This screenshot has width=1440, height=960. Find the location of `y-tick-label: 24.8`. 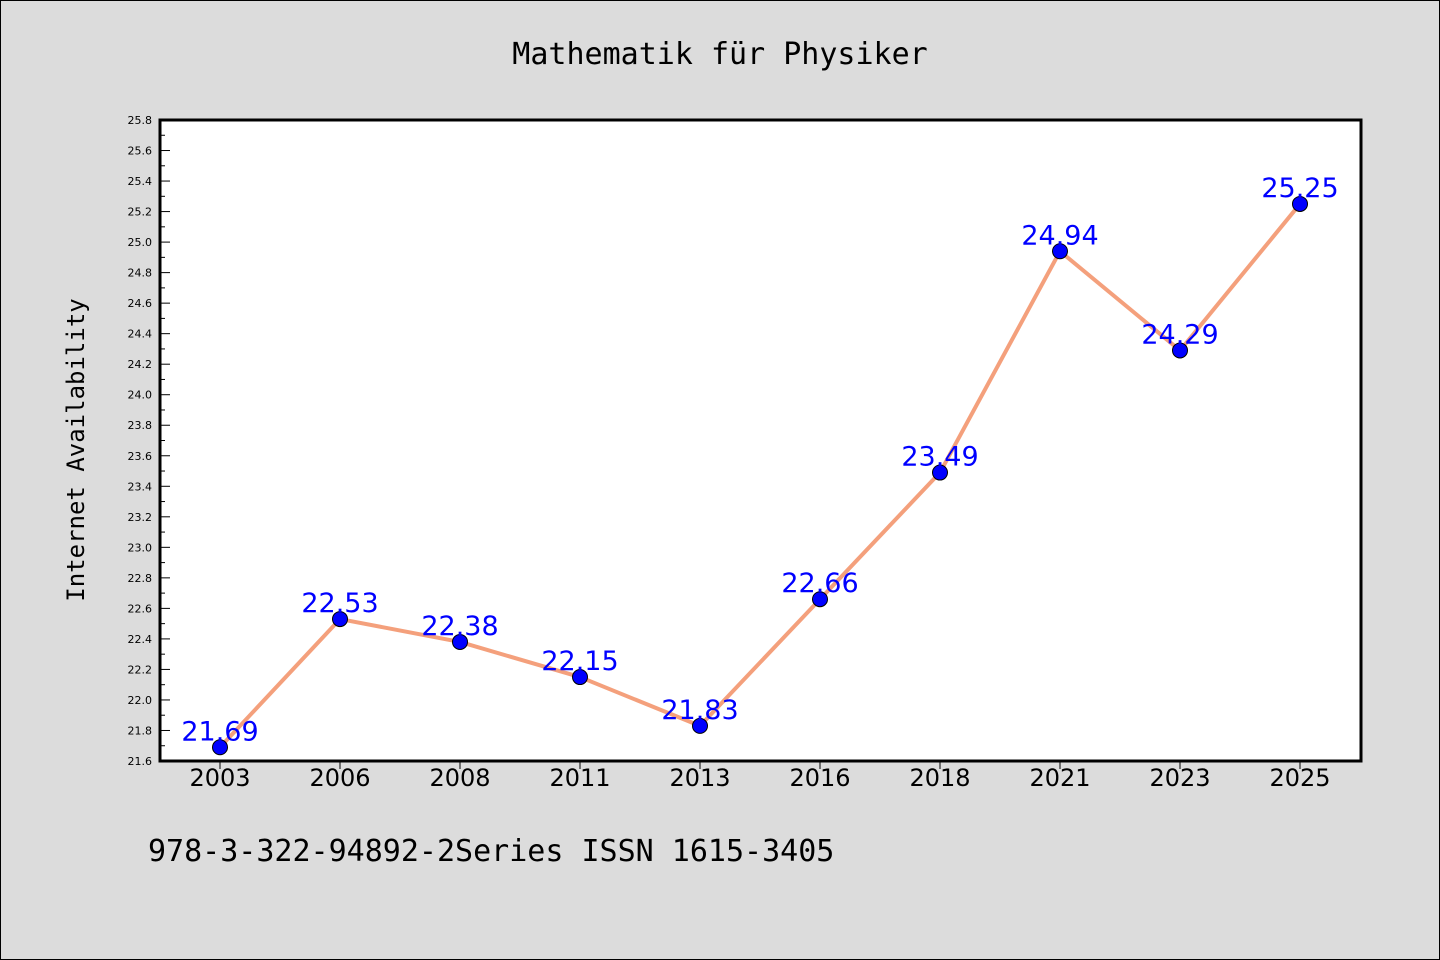

y-tick-label: 24.8 is located at coordinates (140, 273).